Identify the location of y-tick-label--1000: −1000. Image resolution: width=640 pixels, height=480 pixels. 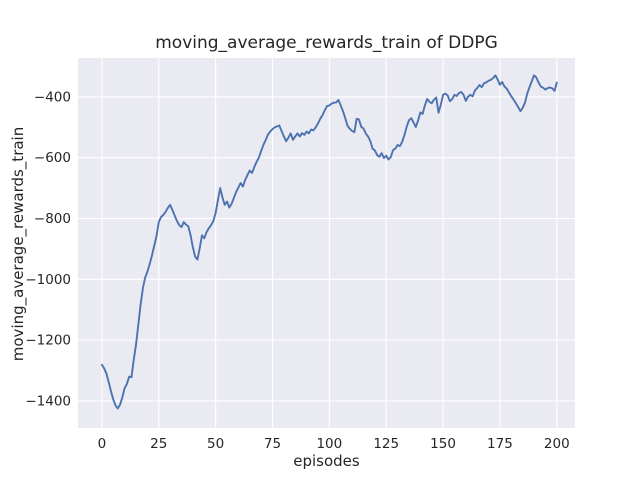
(48, 280).